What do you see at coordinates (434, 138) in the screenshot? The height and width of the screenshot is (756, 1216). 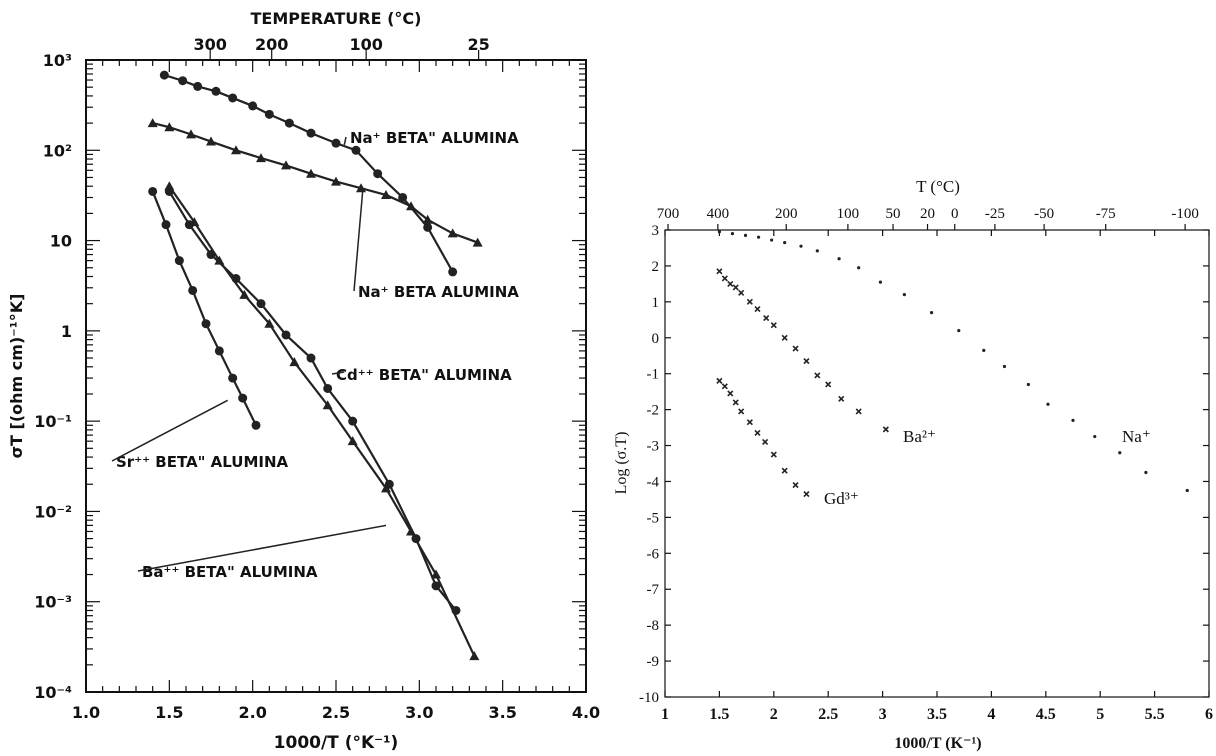 I see `left-series-label-na-beta-alumina: Na⁺ BETA" ALUMINA` at bounding box center [434, 138].